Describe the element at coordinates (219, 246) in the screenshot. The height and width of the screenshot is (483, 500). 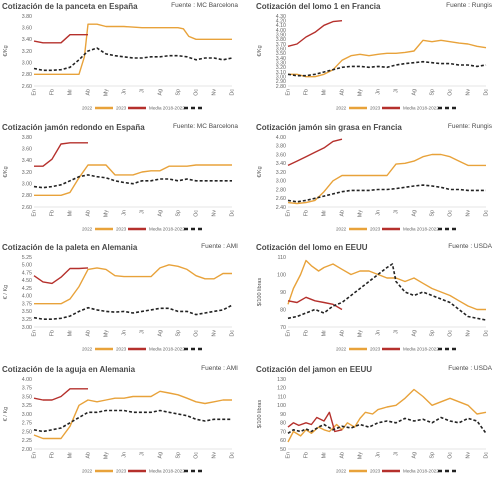
I see `chart-source: Fuente : AMI` at that location.